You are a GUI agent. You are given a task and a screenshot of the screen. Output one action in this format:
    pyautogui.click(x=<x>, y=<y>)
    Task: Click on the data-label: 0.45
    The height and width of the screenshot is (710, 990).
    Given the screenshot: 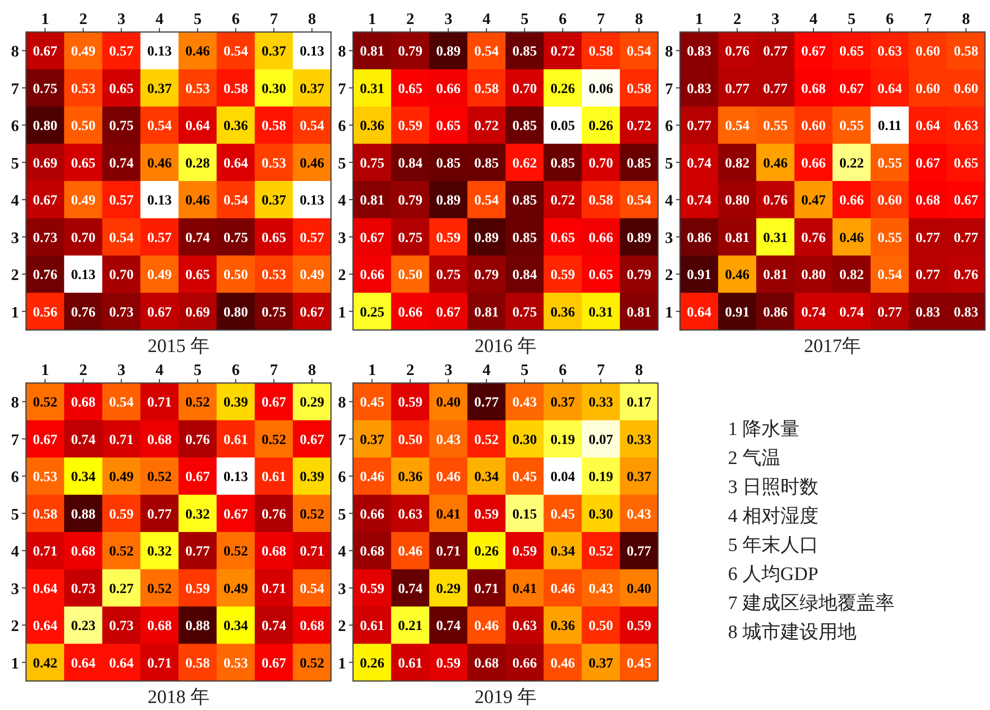 What is the action you would take?
    pyautogui.click(x=524, y=478)
    